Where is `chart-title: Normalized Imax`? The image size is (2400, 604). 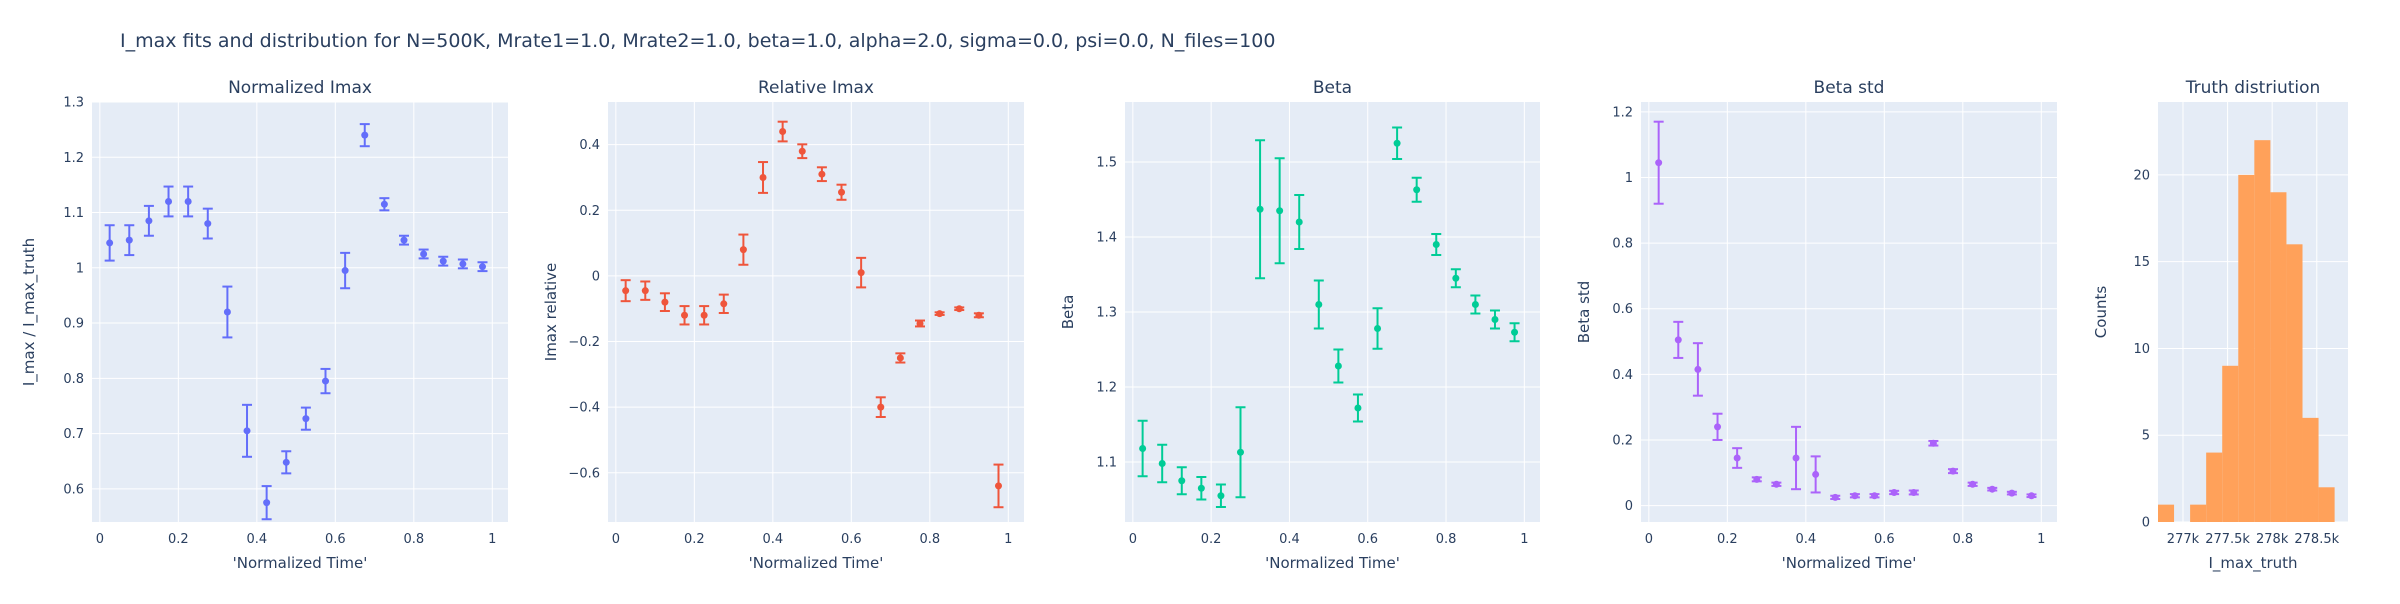
chart-title: Normalized Imax is located at coordinates (300, 88).